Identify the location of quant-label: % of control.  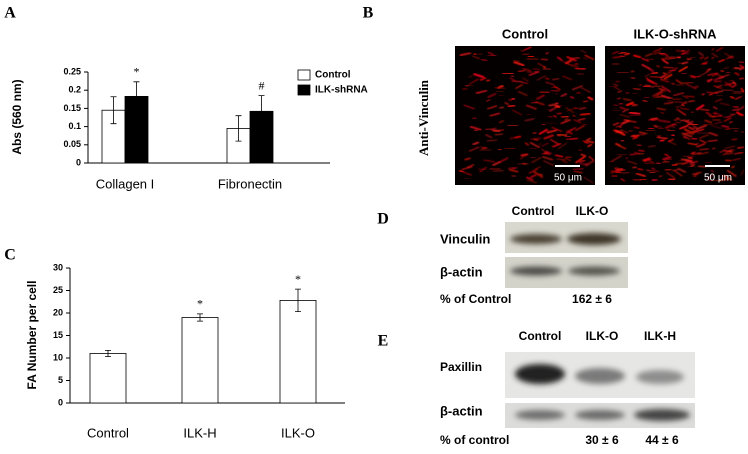
(474, 440).